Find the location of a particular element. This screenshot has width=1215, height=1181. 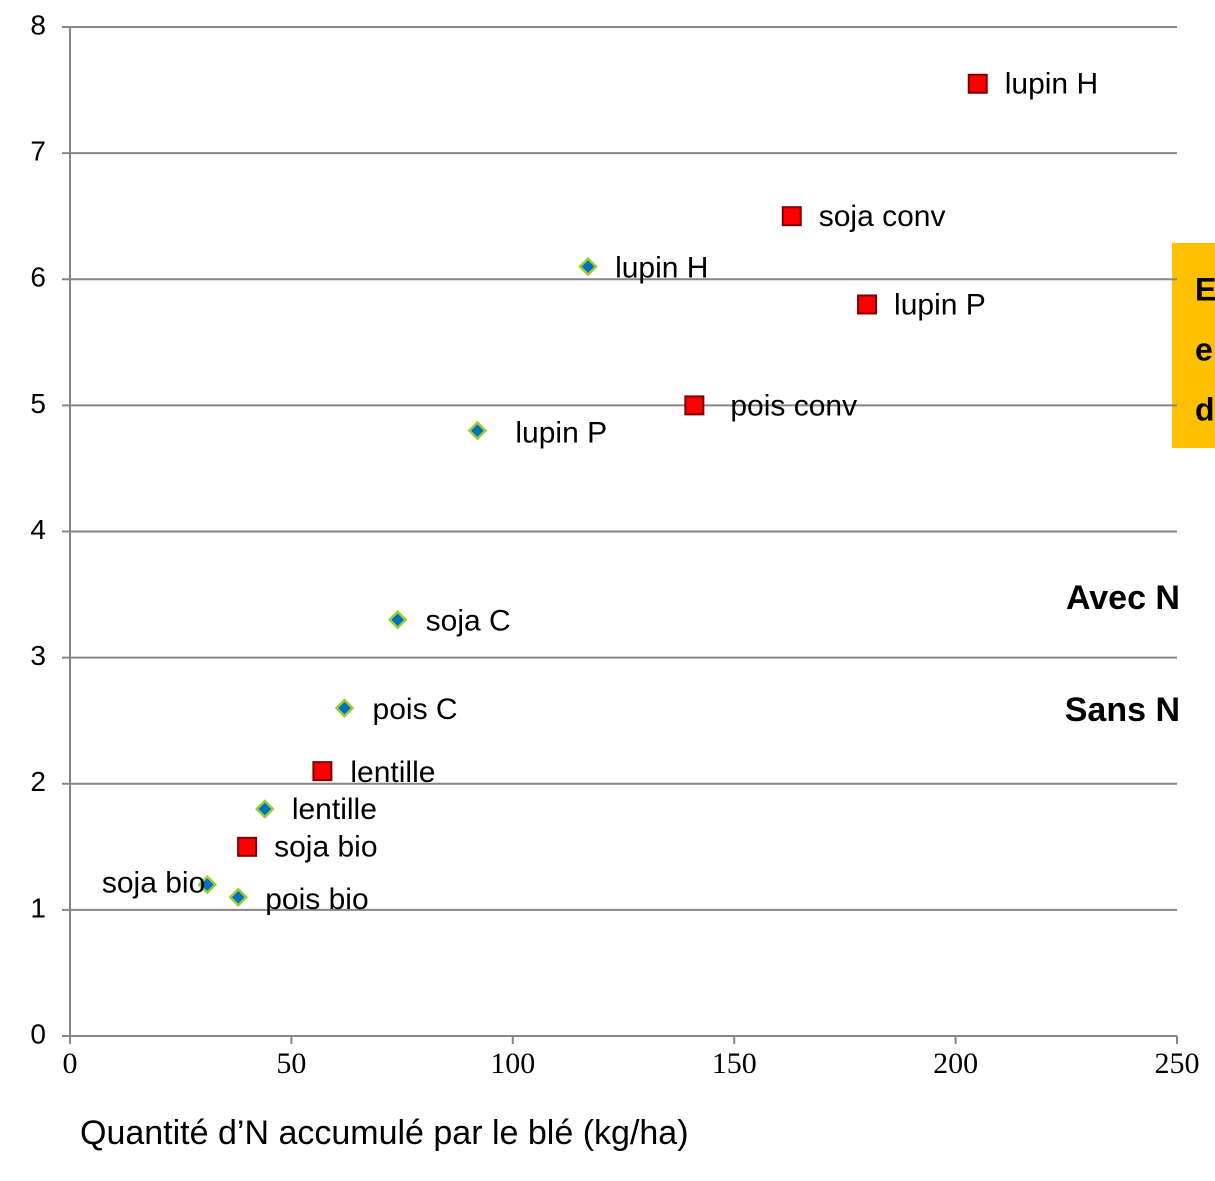

point-label: soja C is located at coordinates (468, 621).